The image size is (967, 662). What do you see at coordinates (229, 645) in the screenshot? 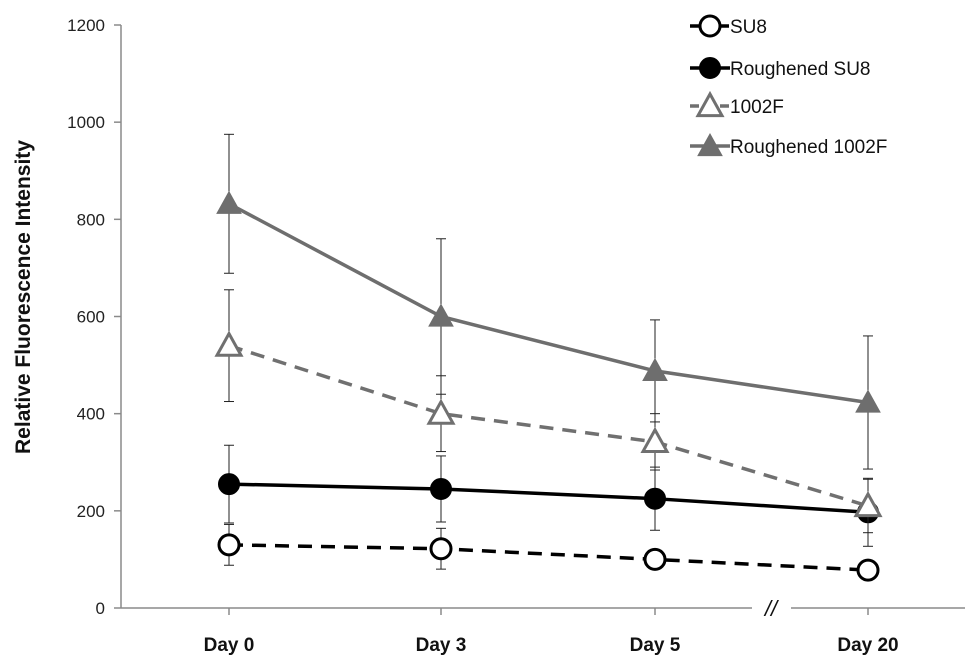
I see `x-tick-label: Day 0` at bounding box center [229, 645].